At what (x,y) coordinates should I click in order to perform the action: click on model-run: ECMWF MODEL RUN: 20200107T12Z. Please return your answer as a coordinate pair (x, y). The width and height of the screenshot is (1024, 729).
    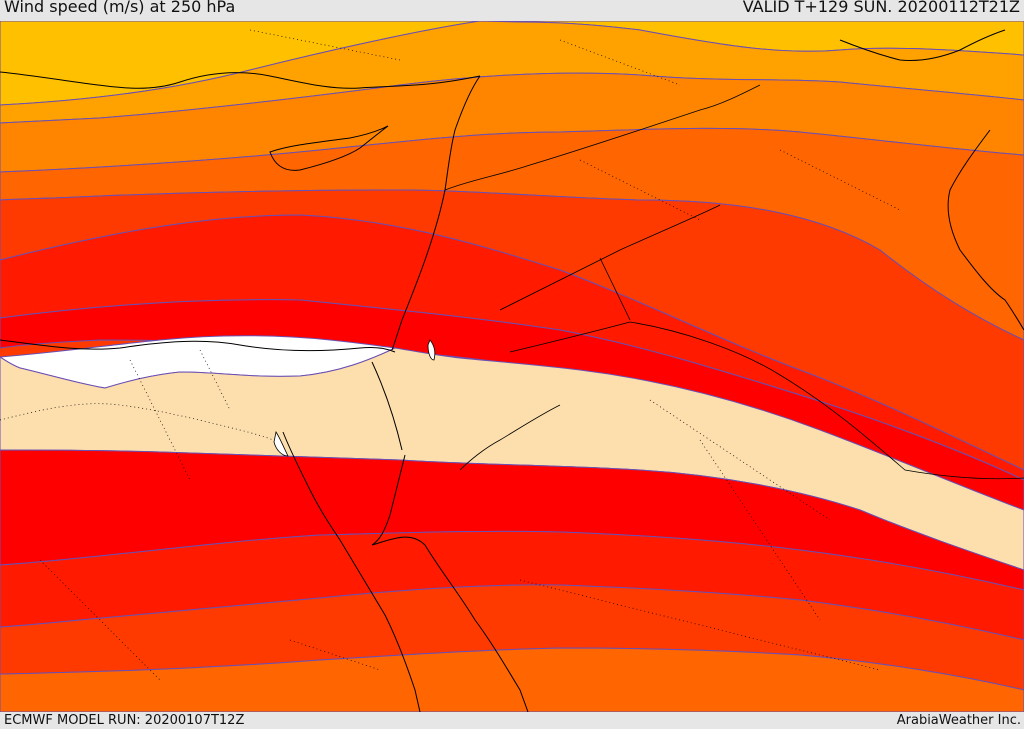
    Looking at the image, I should click on (124, 720).